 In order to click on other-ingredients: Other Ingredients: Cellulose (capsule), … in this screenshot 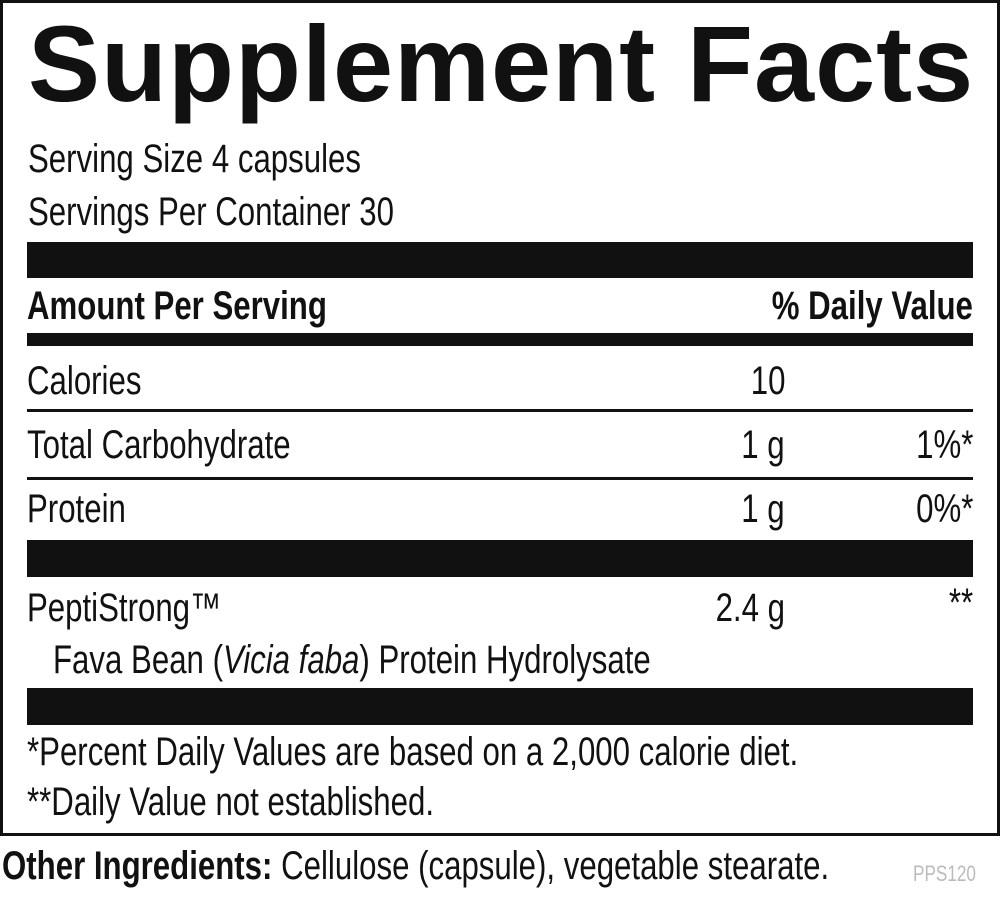, I will do `click(415, 866)`.